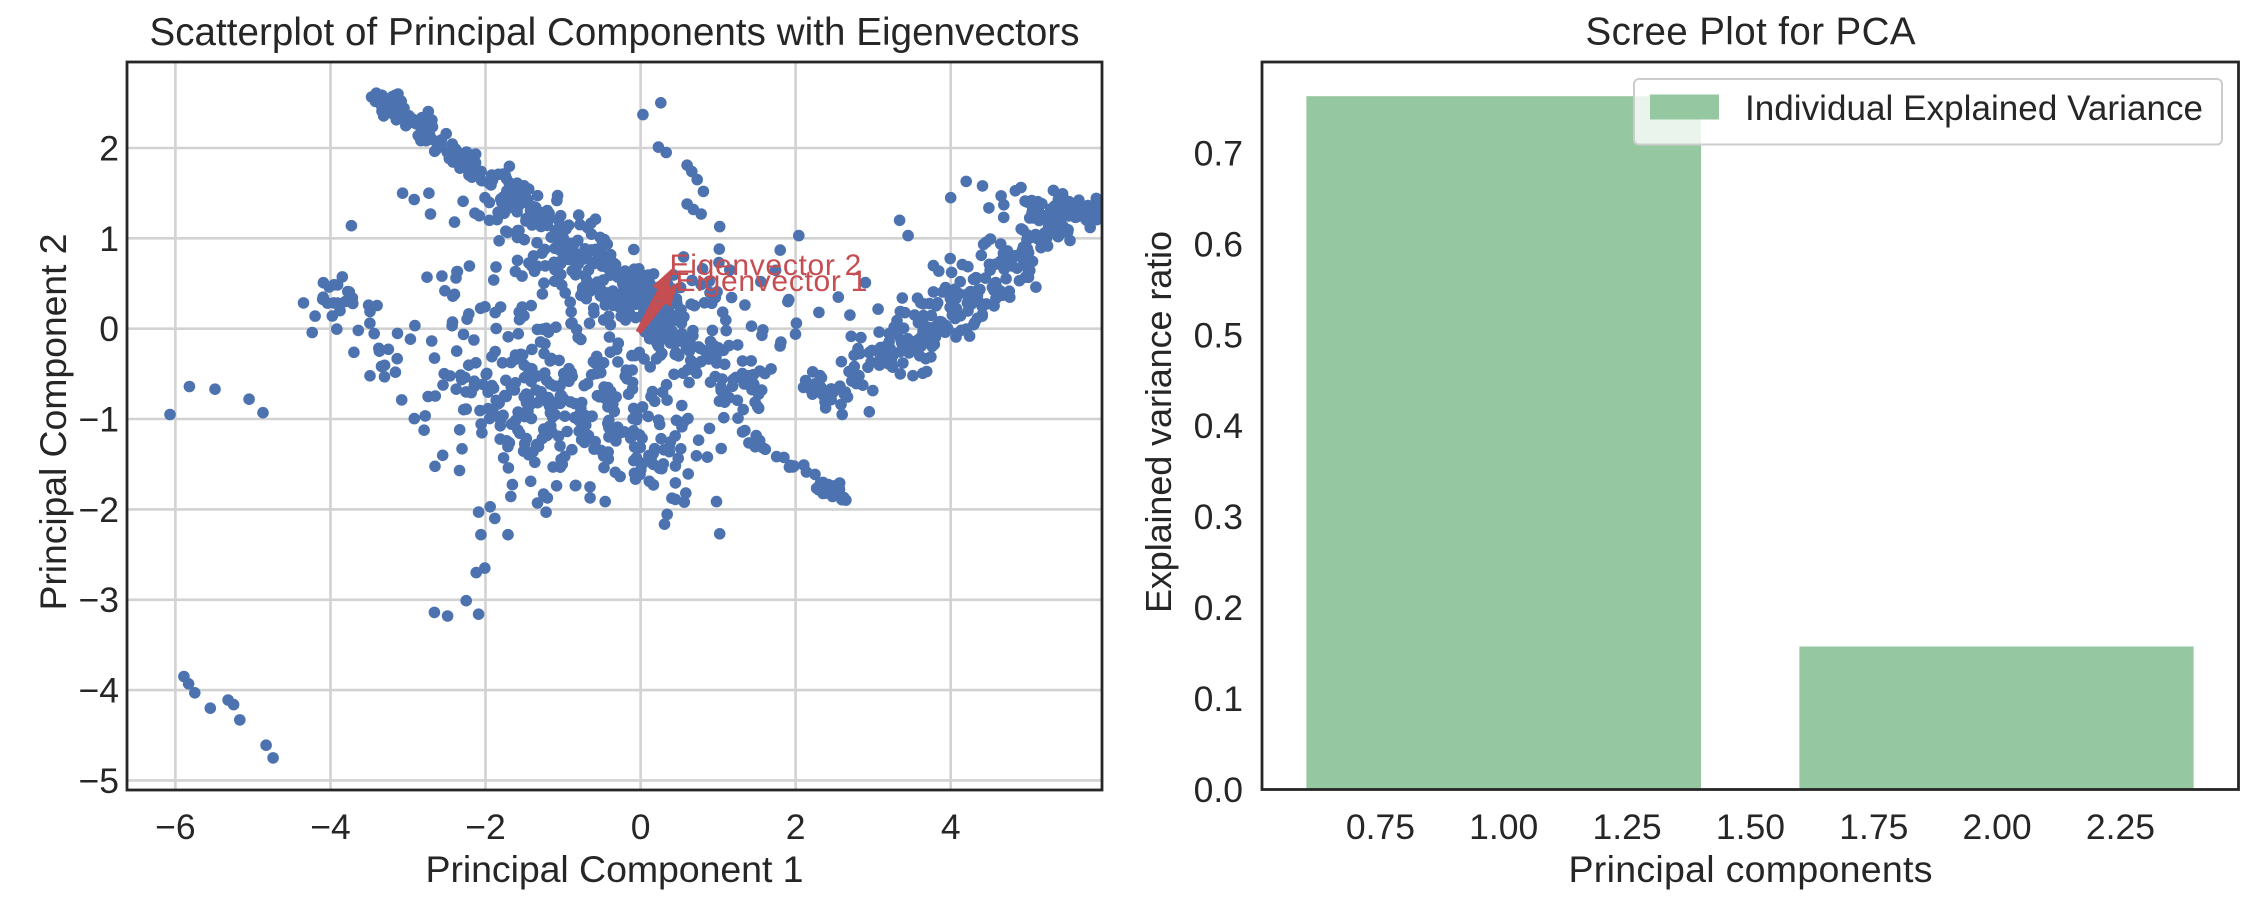 This screenshot has width=2257, height=909. I want to click on svg-text: 1, so click(109, 239).